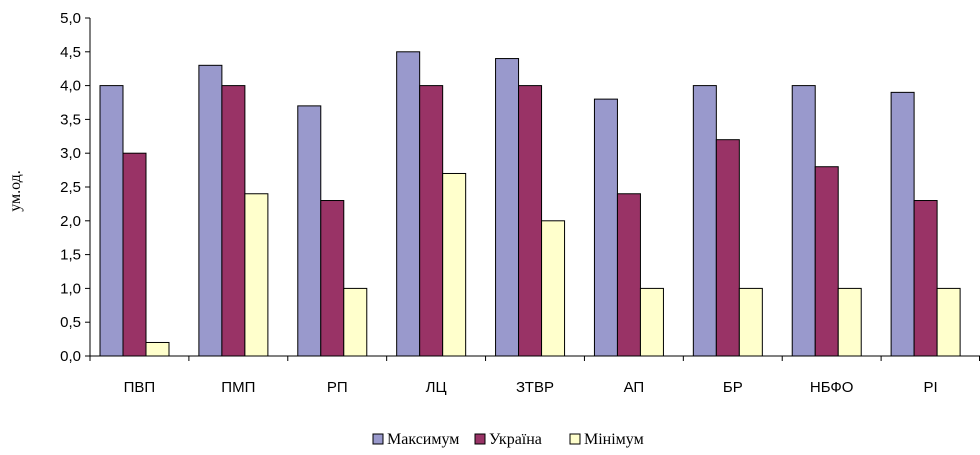 The height and width of the screenshot is (455, 980). I want to click on y-tick-label: 1,0, so click(70, 288).